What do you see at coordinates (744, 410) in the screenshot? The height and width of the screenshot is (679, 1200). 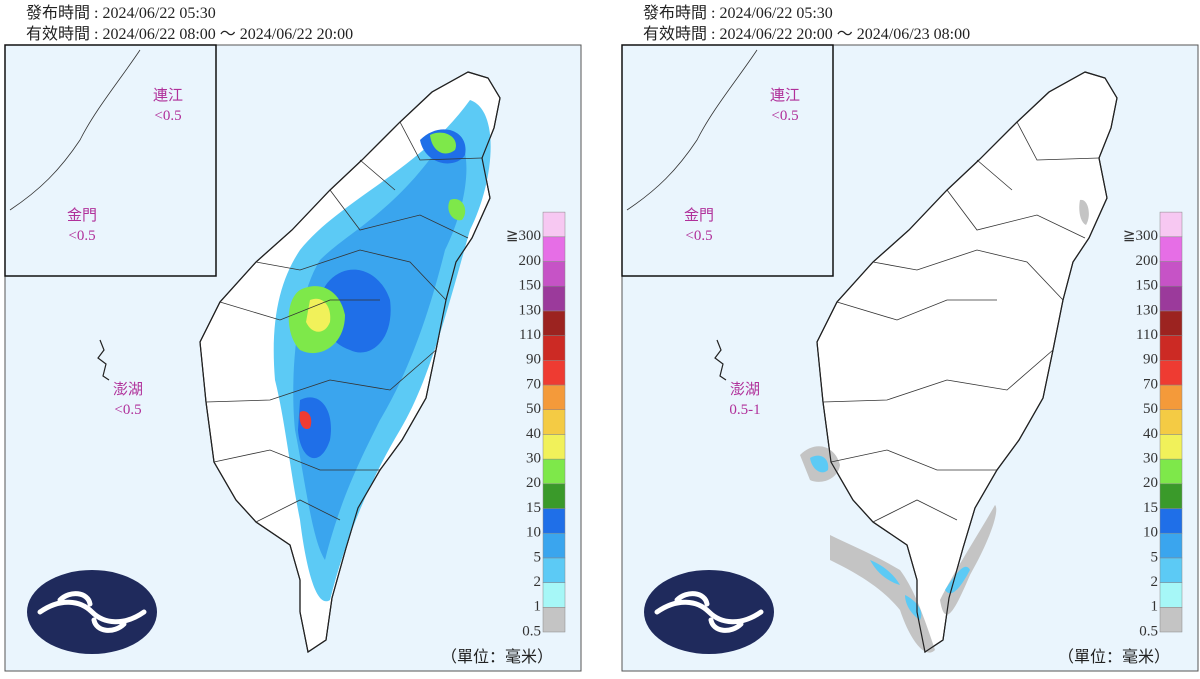 I see `island-value: 0.5-1` at bounding box center [744, 410].